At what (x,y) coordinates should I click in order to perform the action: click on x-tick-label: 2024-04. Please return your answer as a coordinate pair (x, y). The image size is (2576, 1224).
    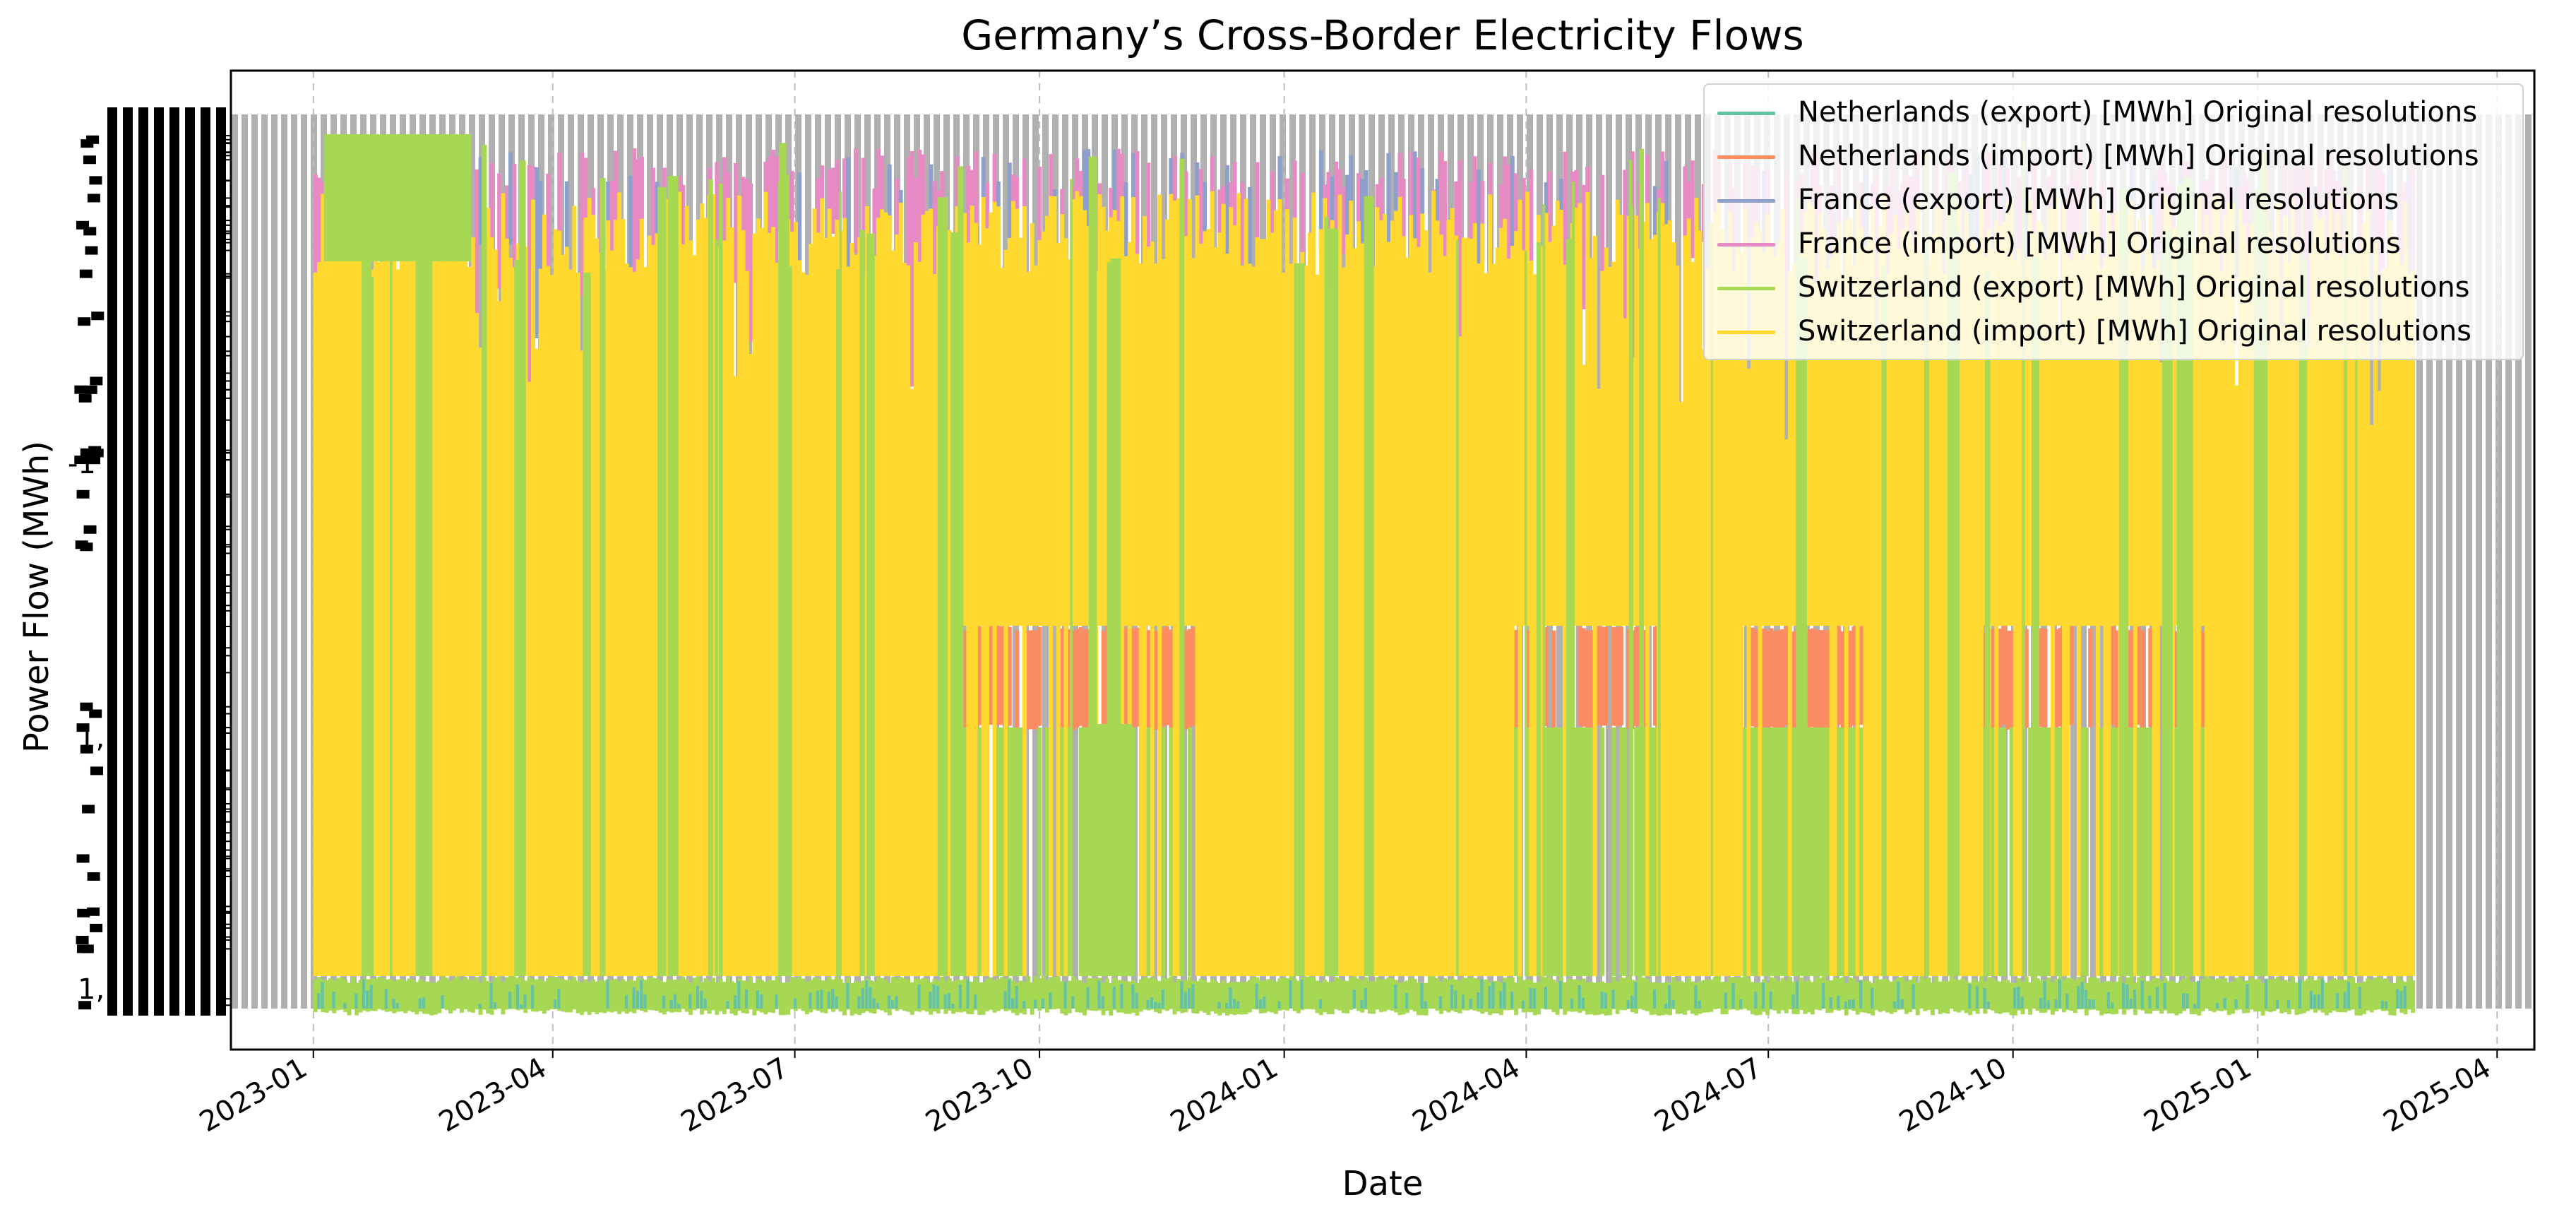
    Looking at the image, I should click on (1466, 1096).